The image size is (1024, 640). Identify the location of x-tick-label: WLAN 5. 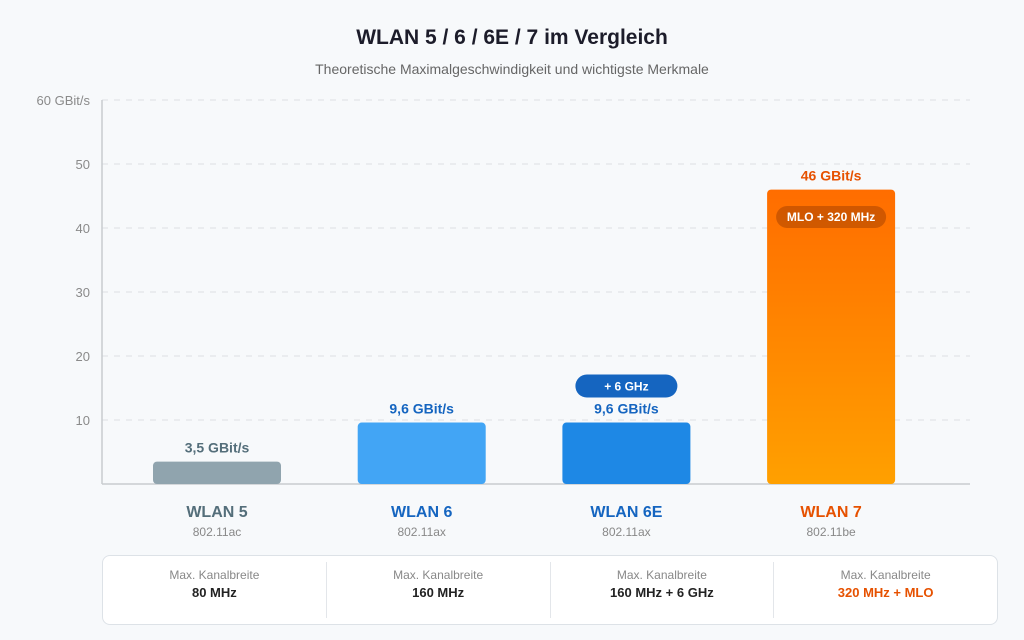
(216, 512).